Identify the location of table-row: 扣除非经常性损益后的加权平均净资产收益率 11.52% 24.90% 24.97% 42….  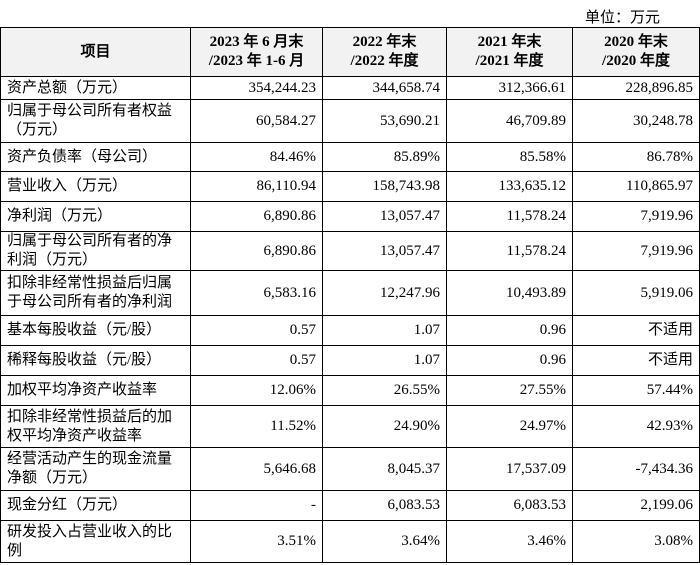
(350, 426).